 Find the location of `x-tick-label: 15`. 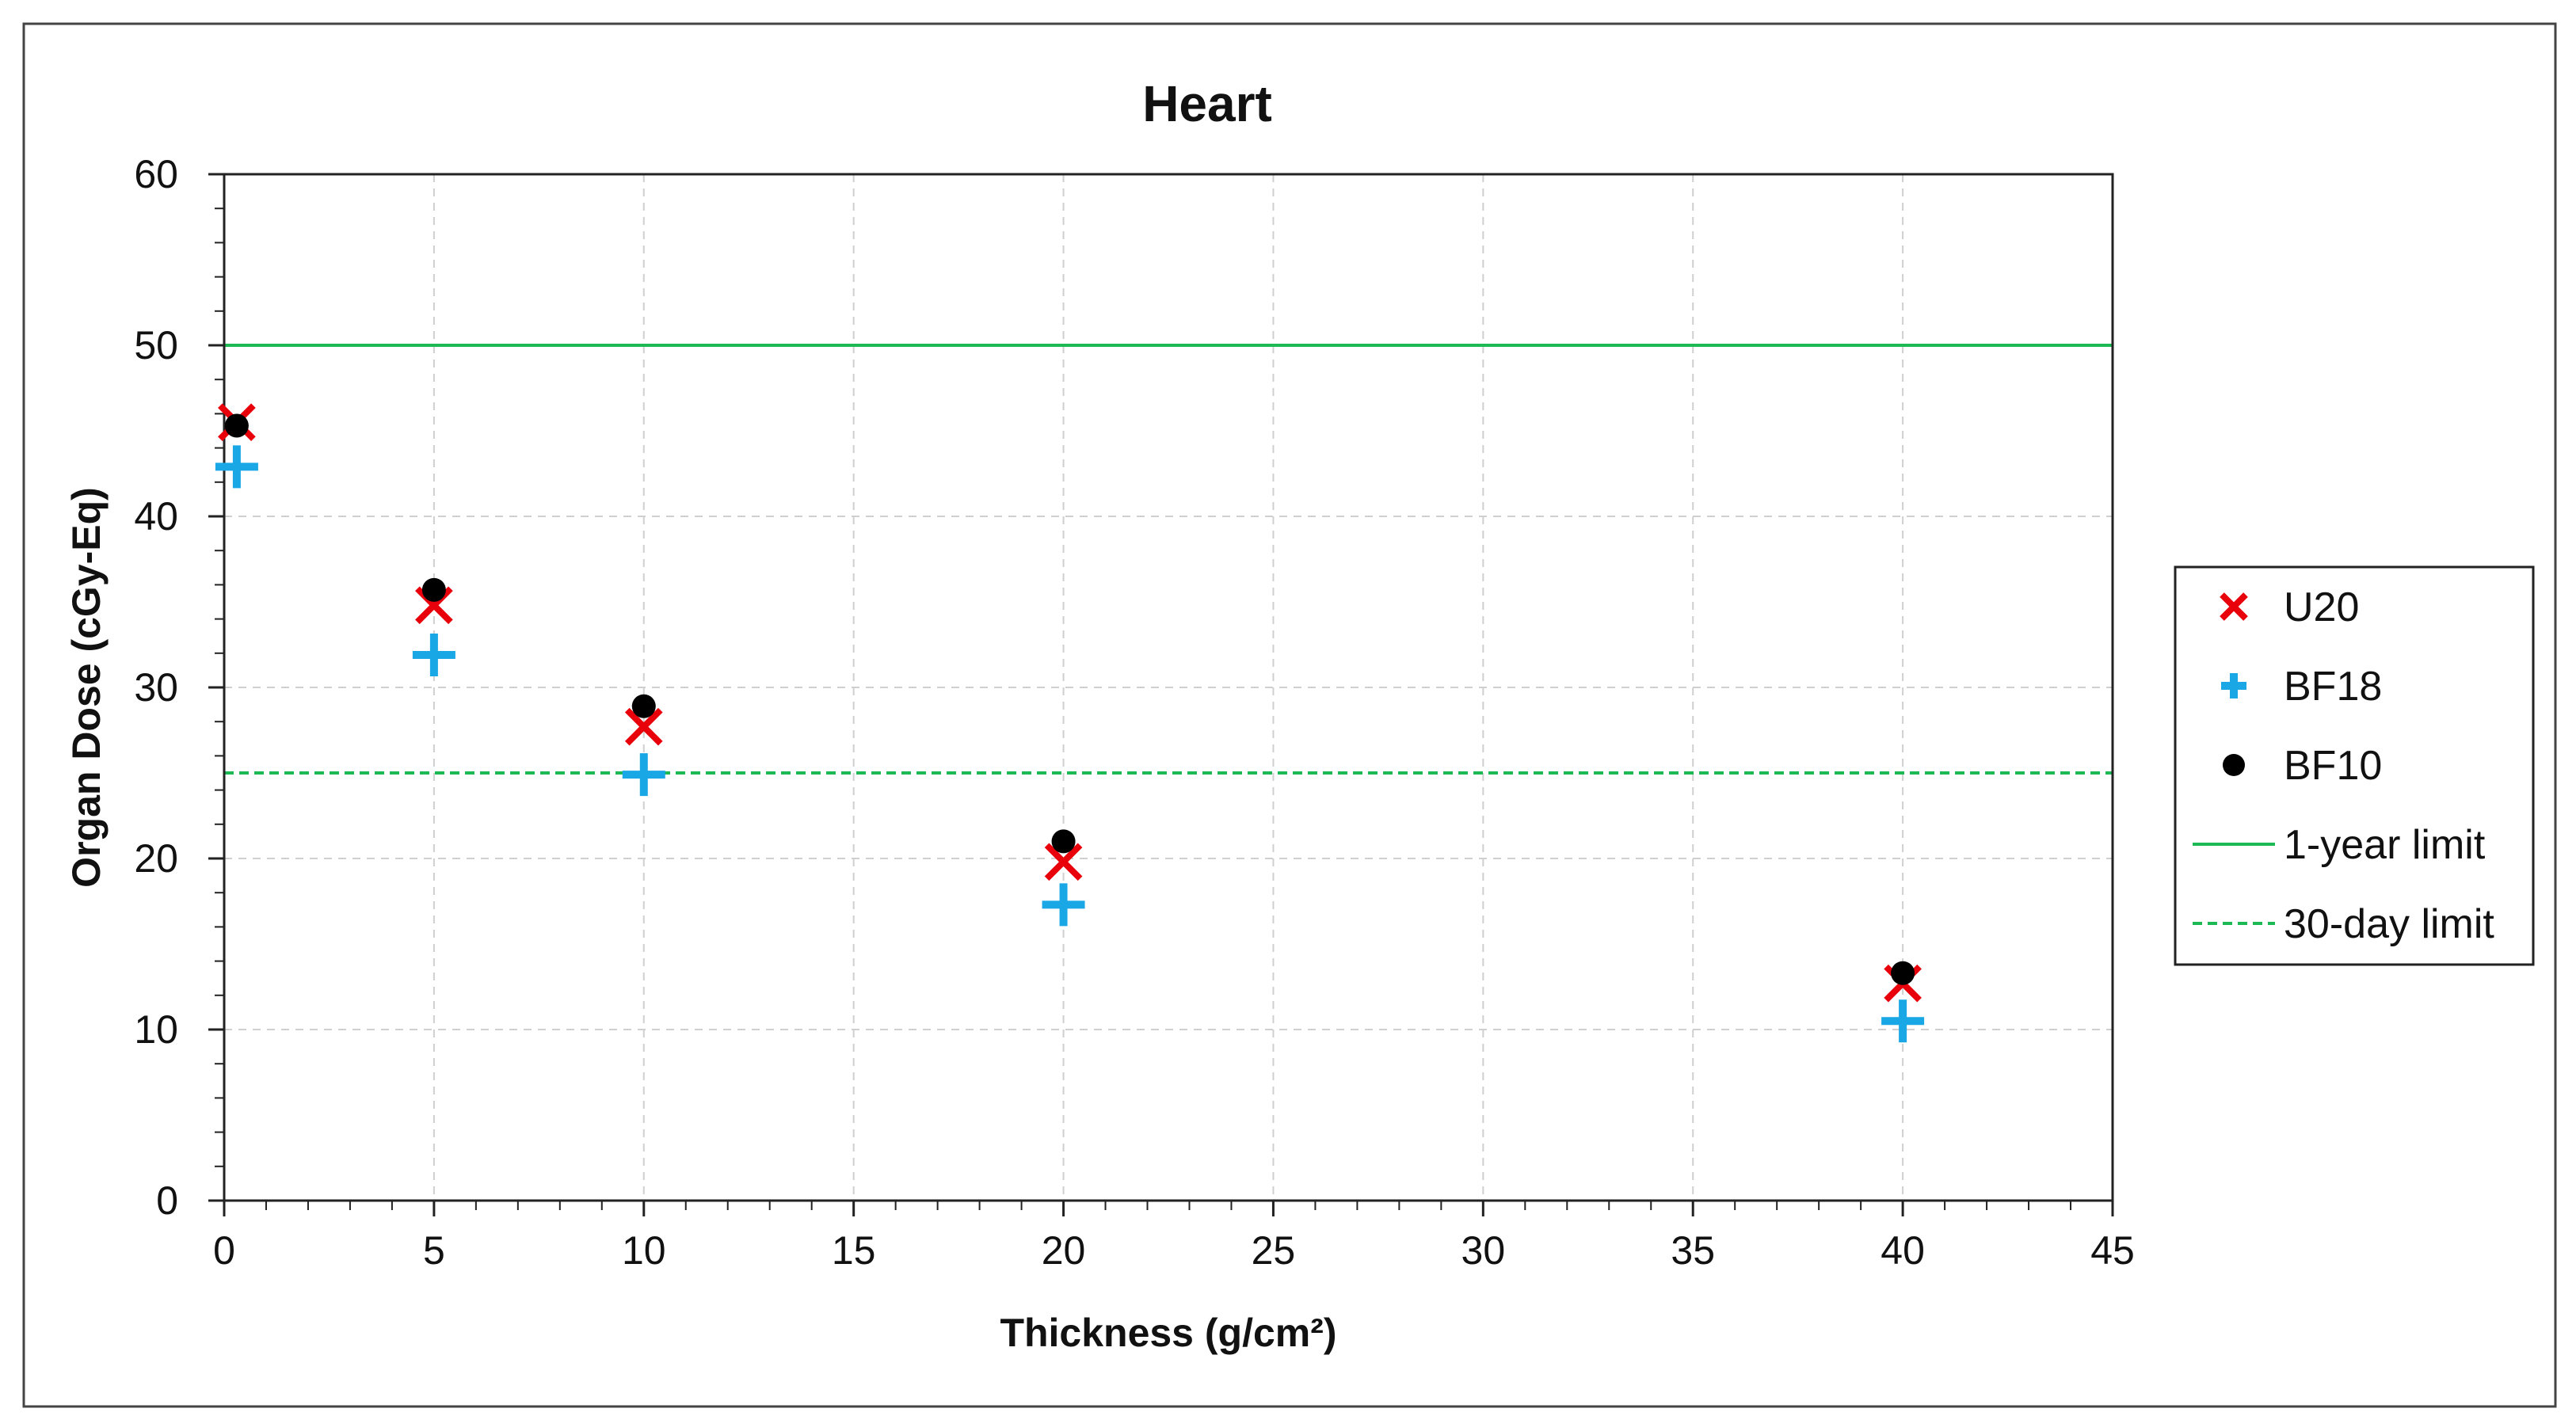

x-tick-label: 15 is located at coordinates (854, 1250).